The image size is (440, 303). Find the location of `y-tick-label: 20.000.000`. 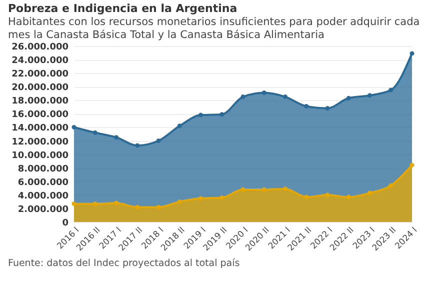

y-tick-label: 20.000.000 is located at coordinates (40, 88).